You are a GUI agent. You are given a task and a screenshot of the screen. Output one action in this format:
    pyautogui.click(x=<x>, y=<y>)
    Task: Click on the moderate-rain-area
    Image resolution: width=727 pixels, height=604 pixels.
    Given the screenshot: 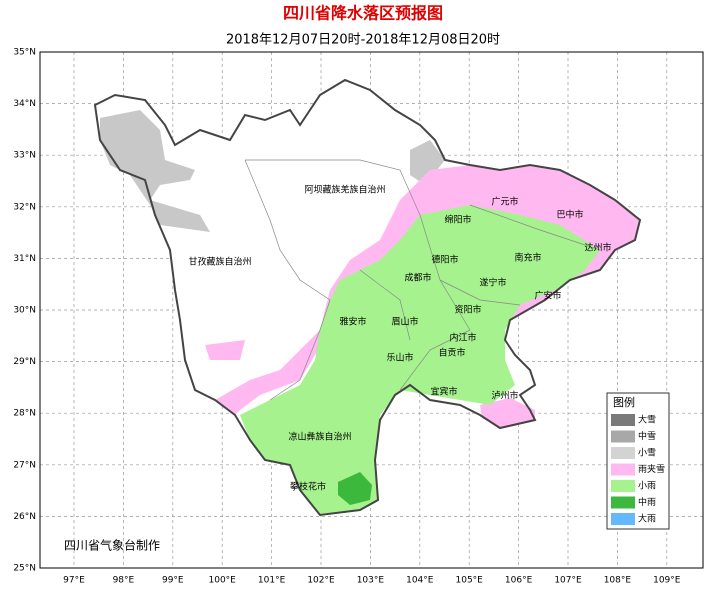 What is the action you would take?
    pyautogui.click(x=355, y=488)
    